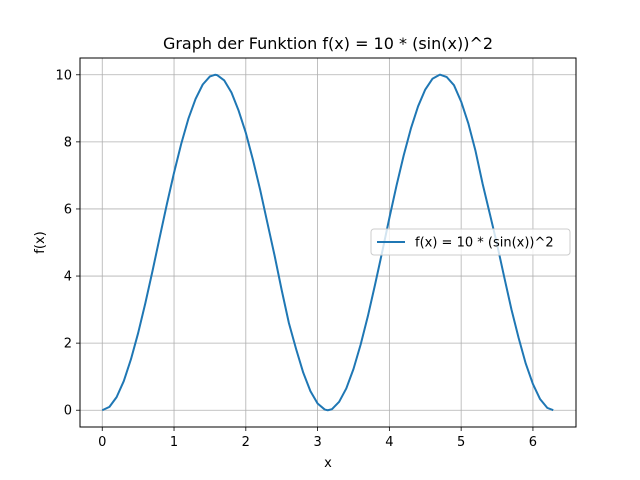 The image size is (640, 480). I want to click on legend-label: f(x) = 10 * (sin(x))^2, so click(484, 243).